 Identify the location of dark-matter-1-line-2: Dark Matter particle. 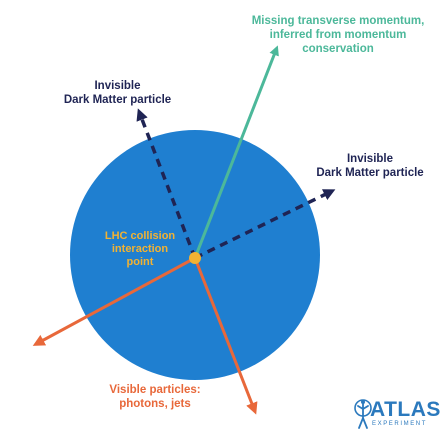
(117, 100).